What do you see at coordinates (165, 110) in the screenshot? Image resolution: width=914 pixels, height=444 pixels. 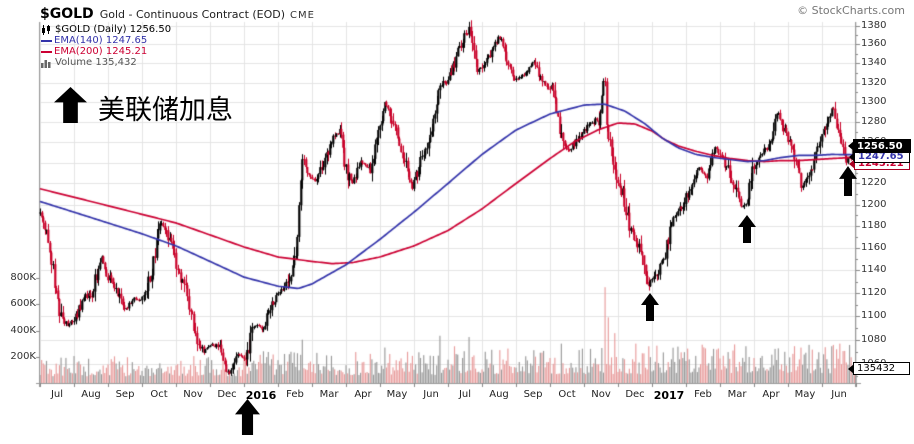 I see `rate-hike-annotation: 美联储加息` at bounding box center [165, 110].